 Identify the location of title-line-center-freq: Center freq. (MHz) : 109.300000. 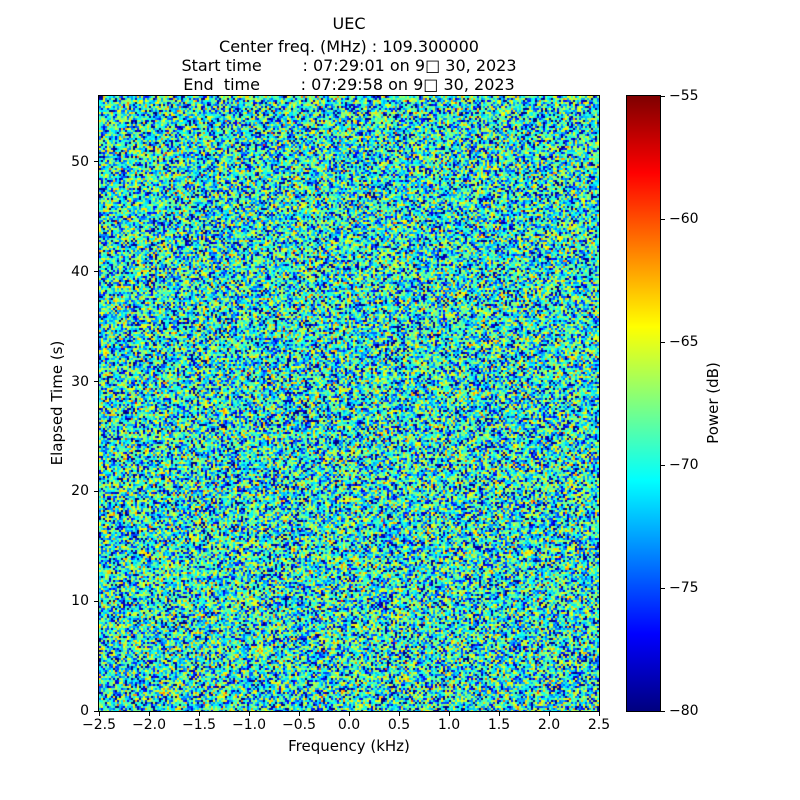
(349, 46).